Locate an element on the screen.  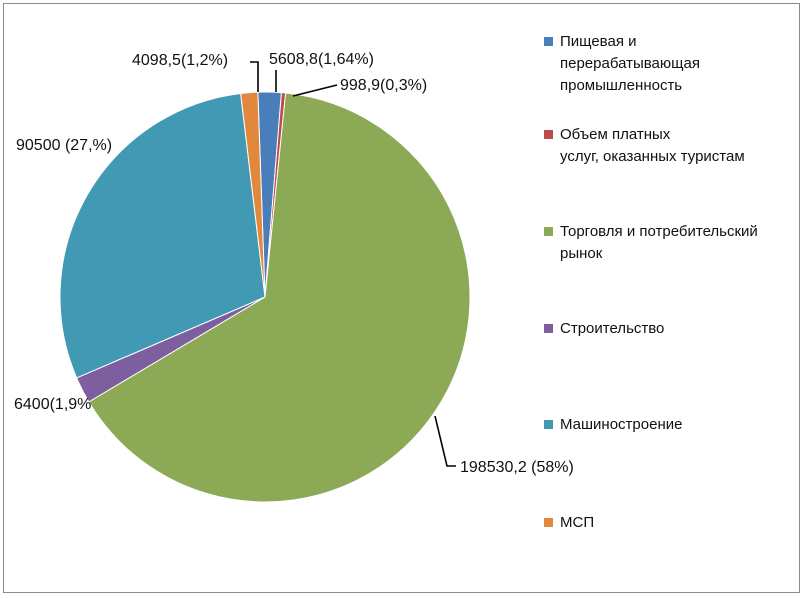
legend-label-1-line-2: перерабатывающая is located at coordinates (630, 63).